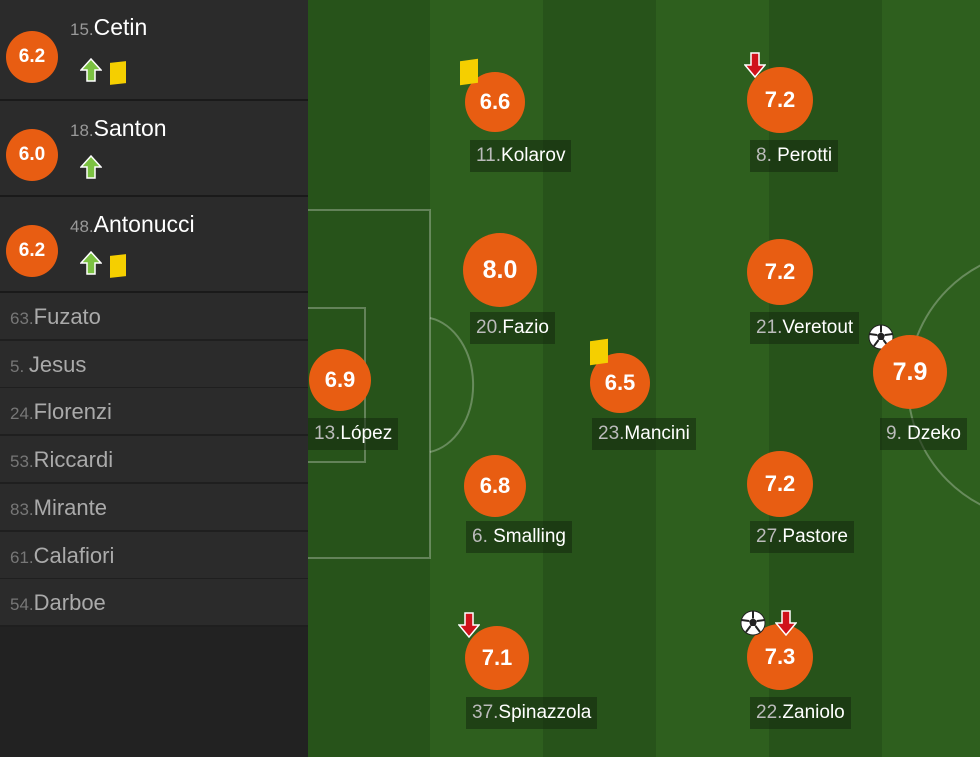 This screenshot has height=757, width=980. I want to click on rating-value: 6.2, so click(32, 250).